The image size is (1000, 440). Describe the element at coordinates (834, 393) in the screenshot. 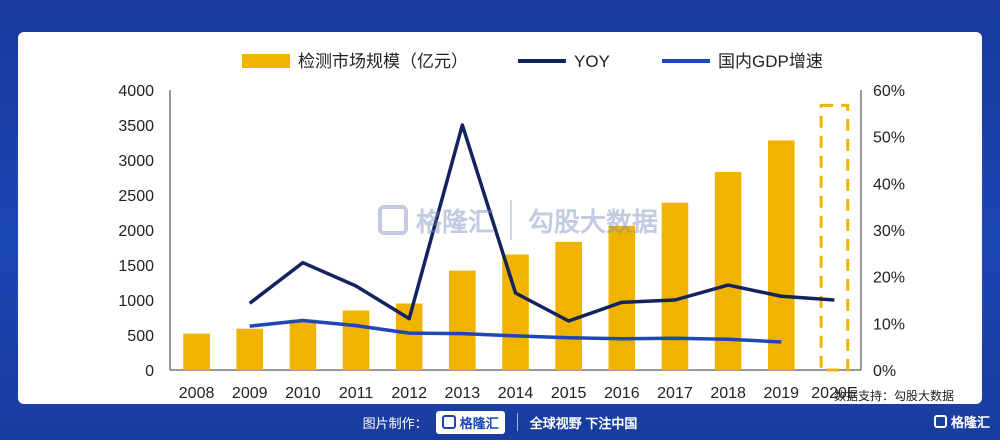

I see `x-tick-label: 2020E` at that location.